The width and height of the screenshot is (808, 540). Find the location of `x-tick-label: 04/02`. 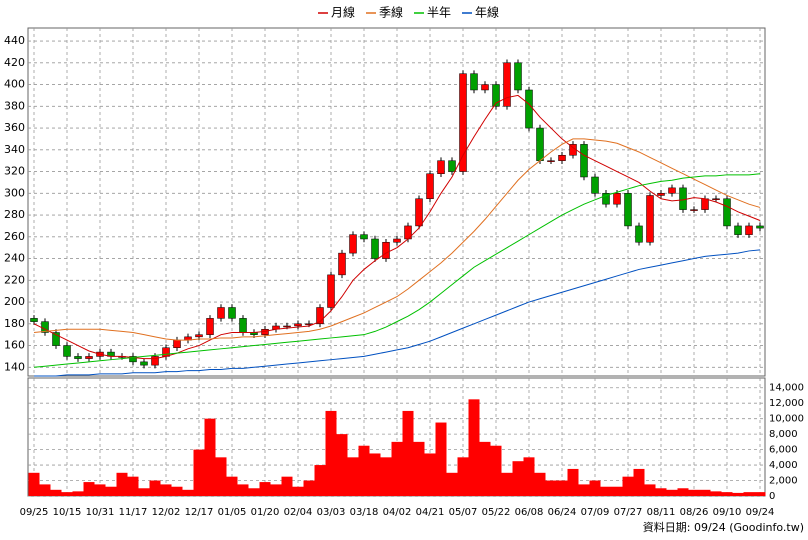

x-tick-label: 04/02 is located at coordinates (397, 512).